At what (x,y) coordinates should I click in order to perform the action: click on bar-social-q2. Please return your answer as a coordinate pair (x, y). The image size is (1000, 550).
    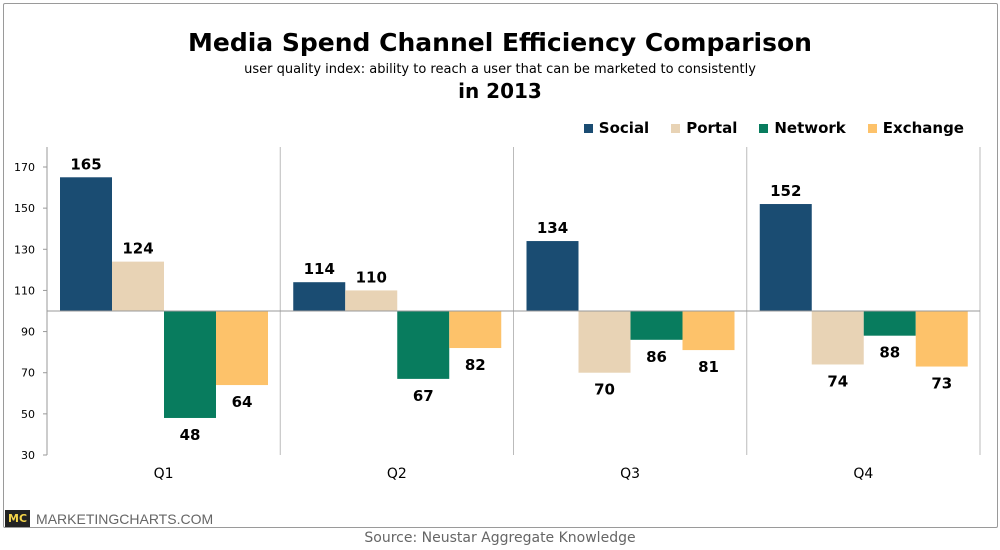
    Looking at the image, I should click on (319, 296).